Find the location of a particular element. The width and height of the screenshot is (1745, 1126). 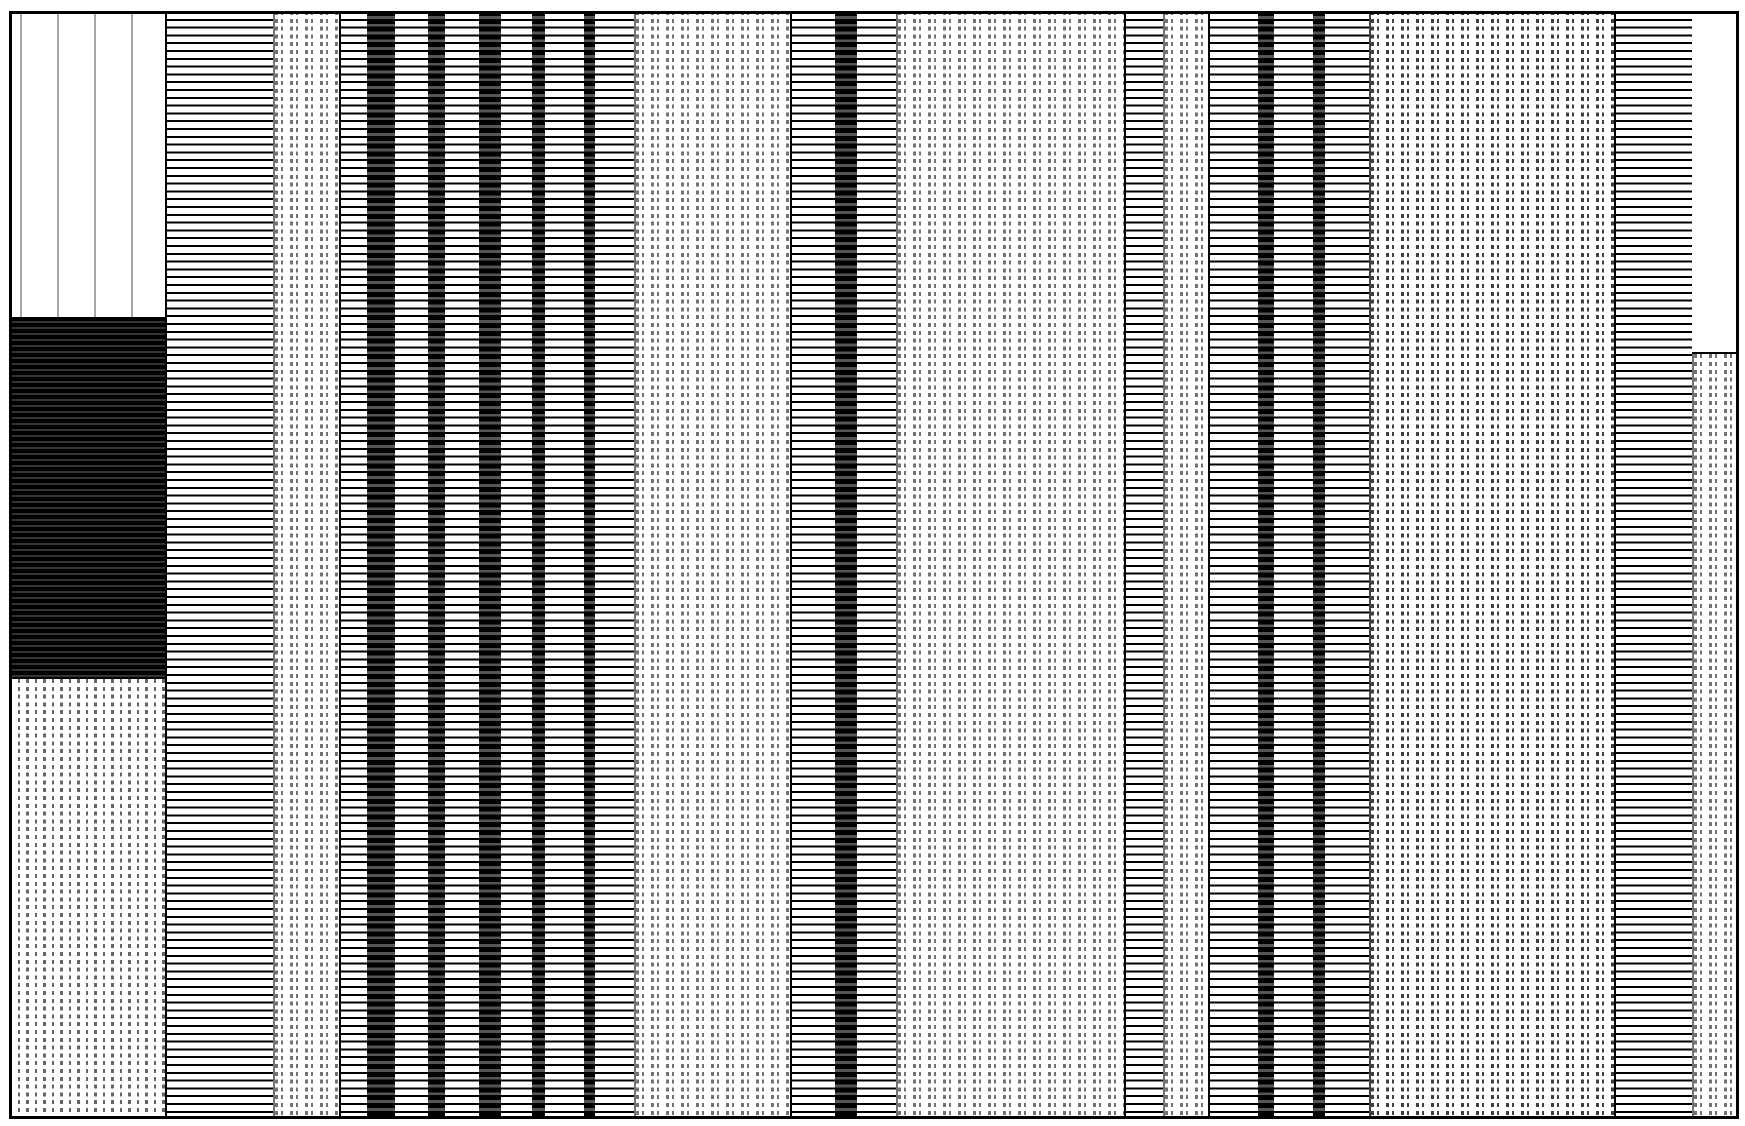

empty-cell-area is located at coordinates (1715, 182).